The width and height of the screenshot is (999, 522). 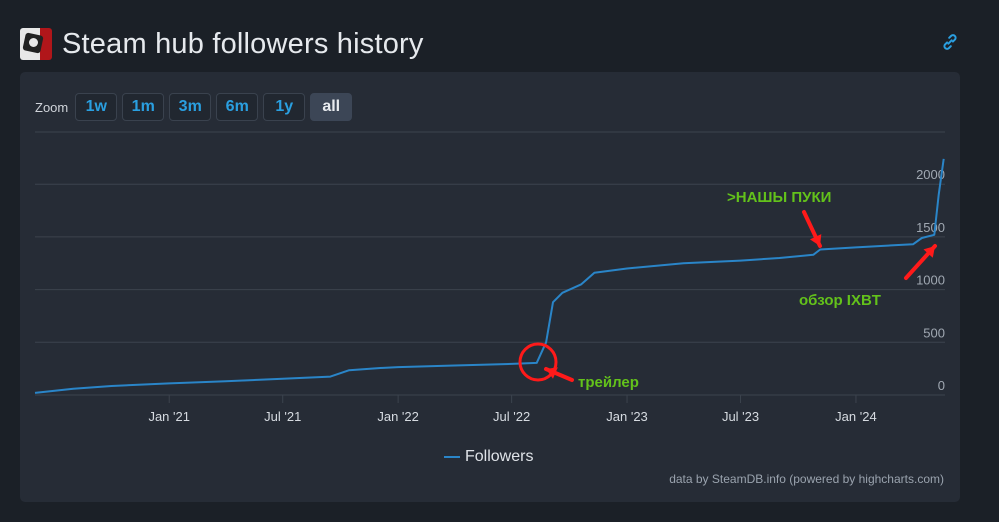 I want to click on y-tick-label: 0, so click(x=941, y=385).